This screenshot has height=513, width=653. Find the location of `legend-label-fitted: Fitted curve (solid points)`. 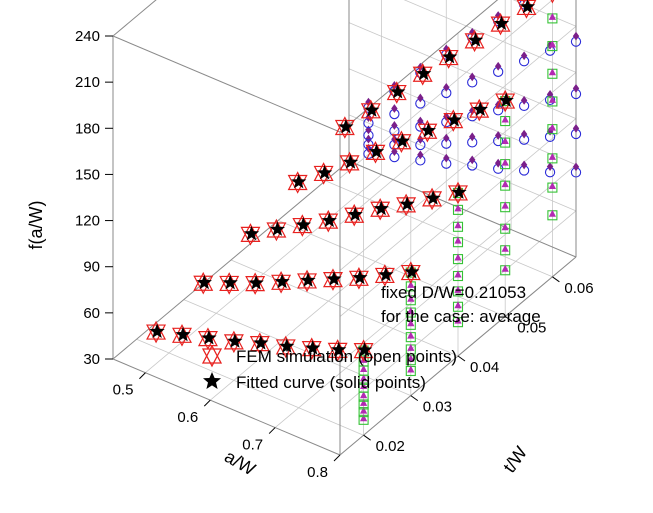

legend-label-fitted: Fitted curve (solid points) is located at coordinates (331, 382).